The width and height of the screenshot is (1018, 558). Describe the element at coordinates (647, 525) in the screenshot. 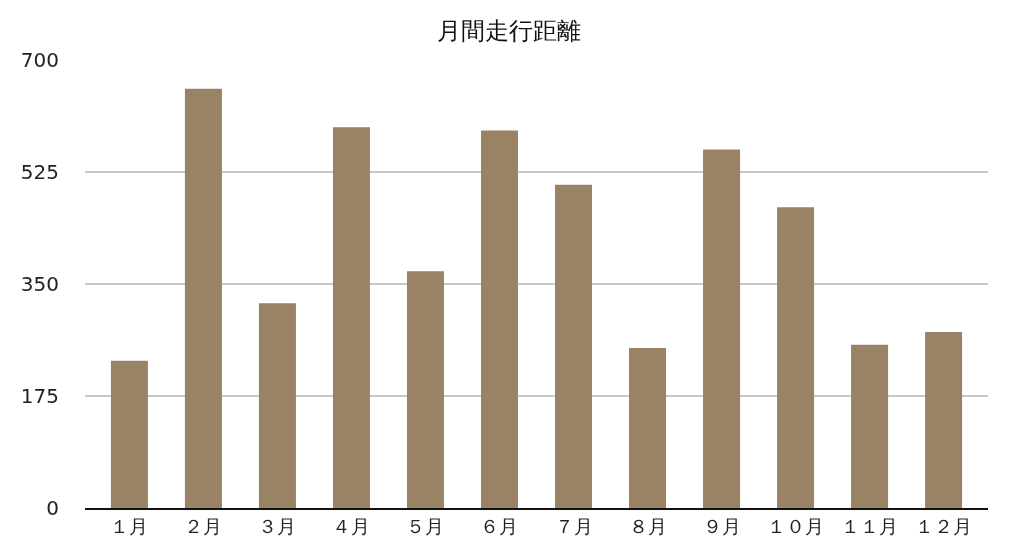

I see `x-tick-label: ８月` at that location.